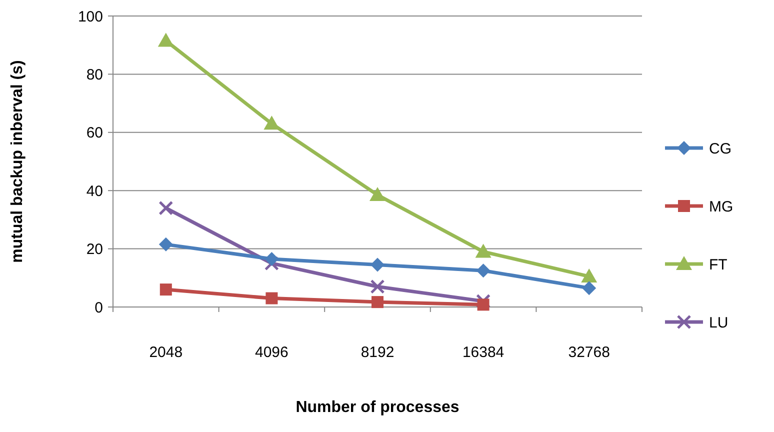 This screenshot has height=432, width=774. Describe the element at coordinates (271, 352) in the screenshot. I see `x-tick-label: 4096` at that location.